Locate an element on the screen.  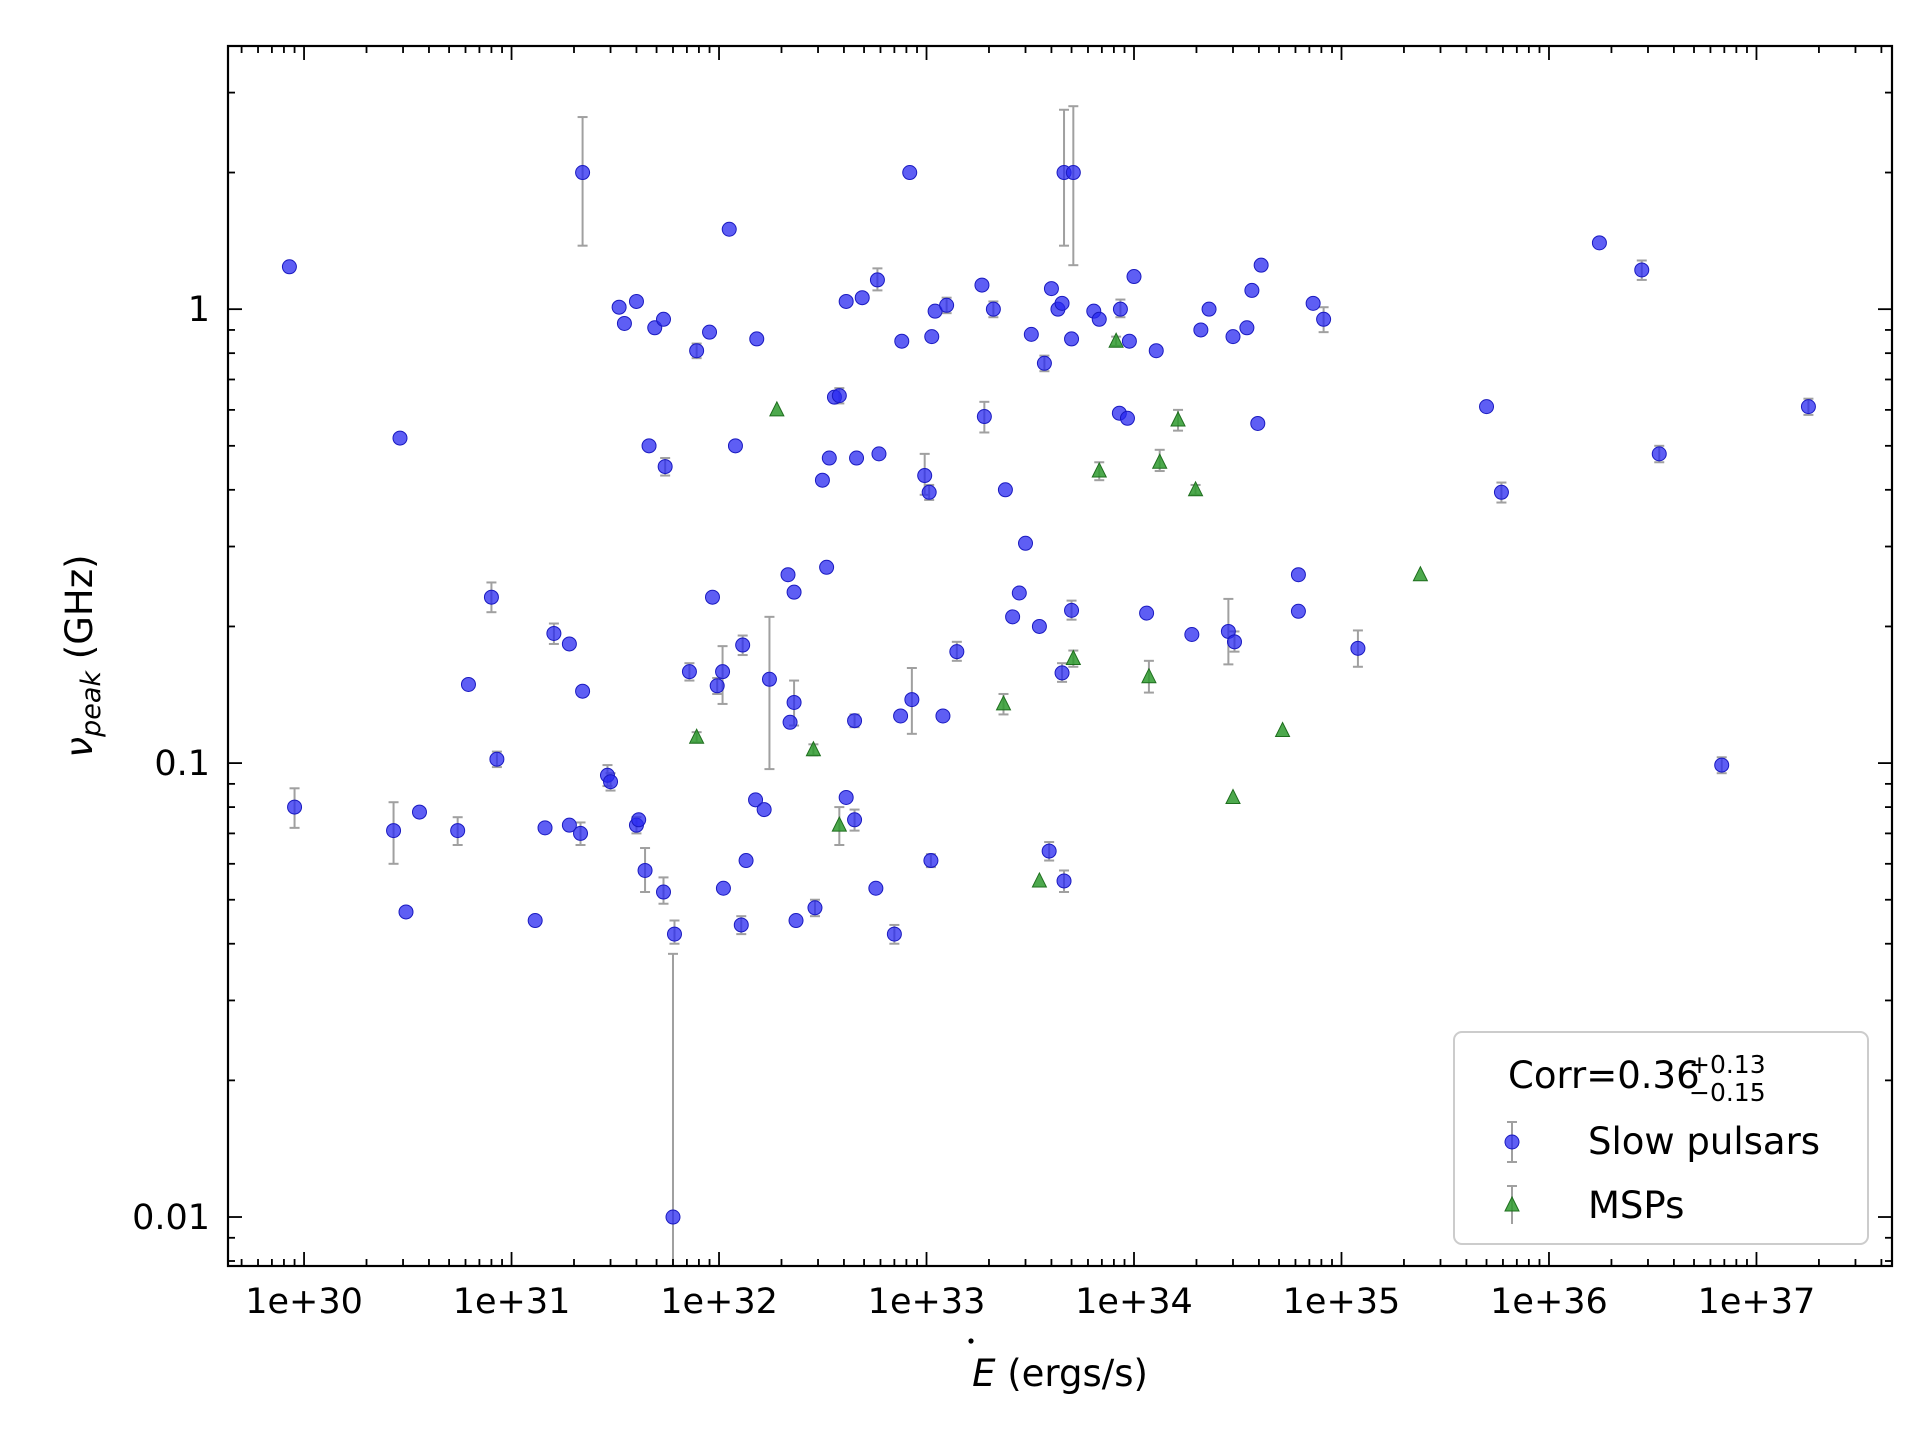
legend-slow-marker is located at coordinates (1512, 1142).